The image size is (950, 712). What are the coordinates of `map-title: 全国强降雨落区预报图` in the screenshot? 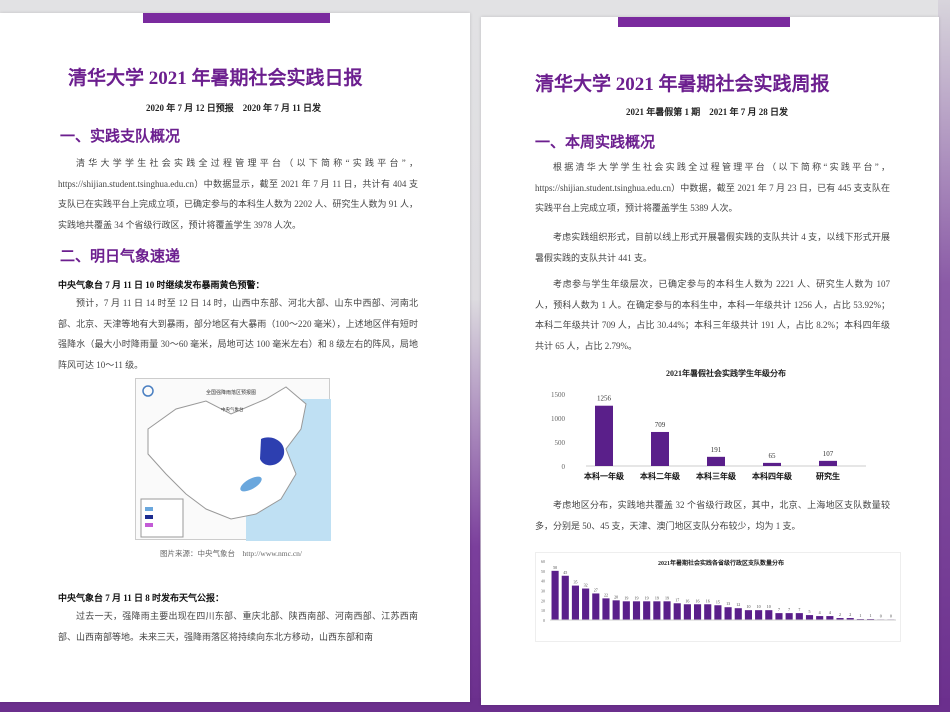 It's located at (231, 393).